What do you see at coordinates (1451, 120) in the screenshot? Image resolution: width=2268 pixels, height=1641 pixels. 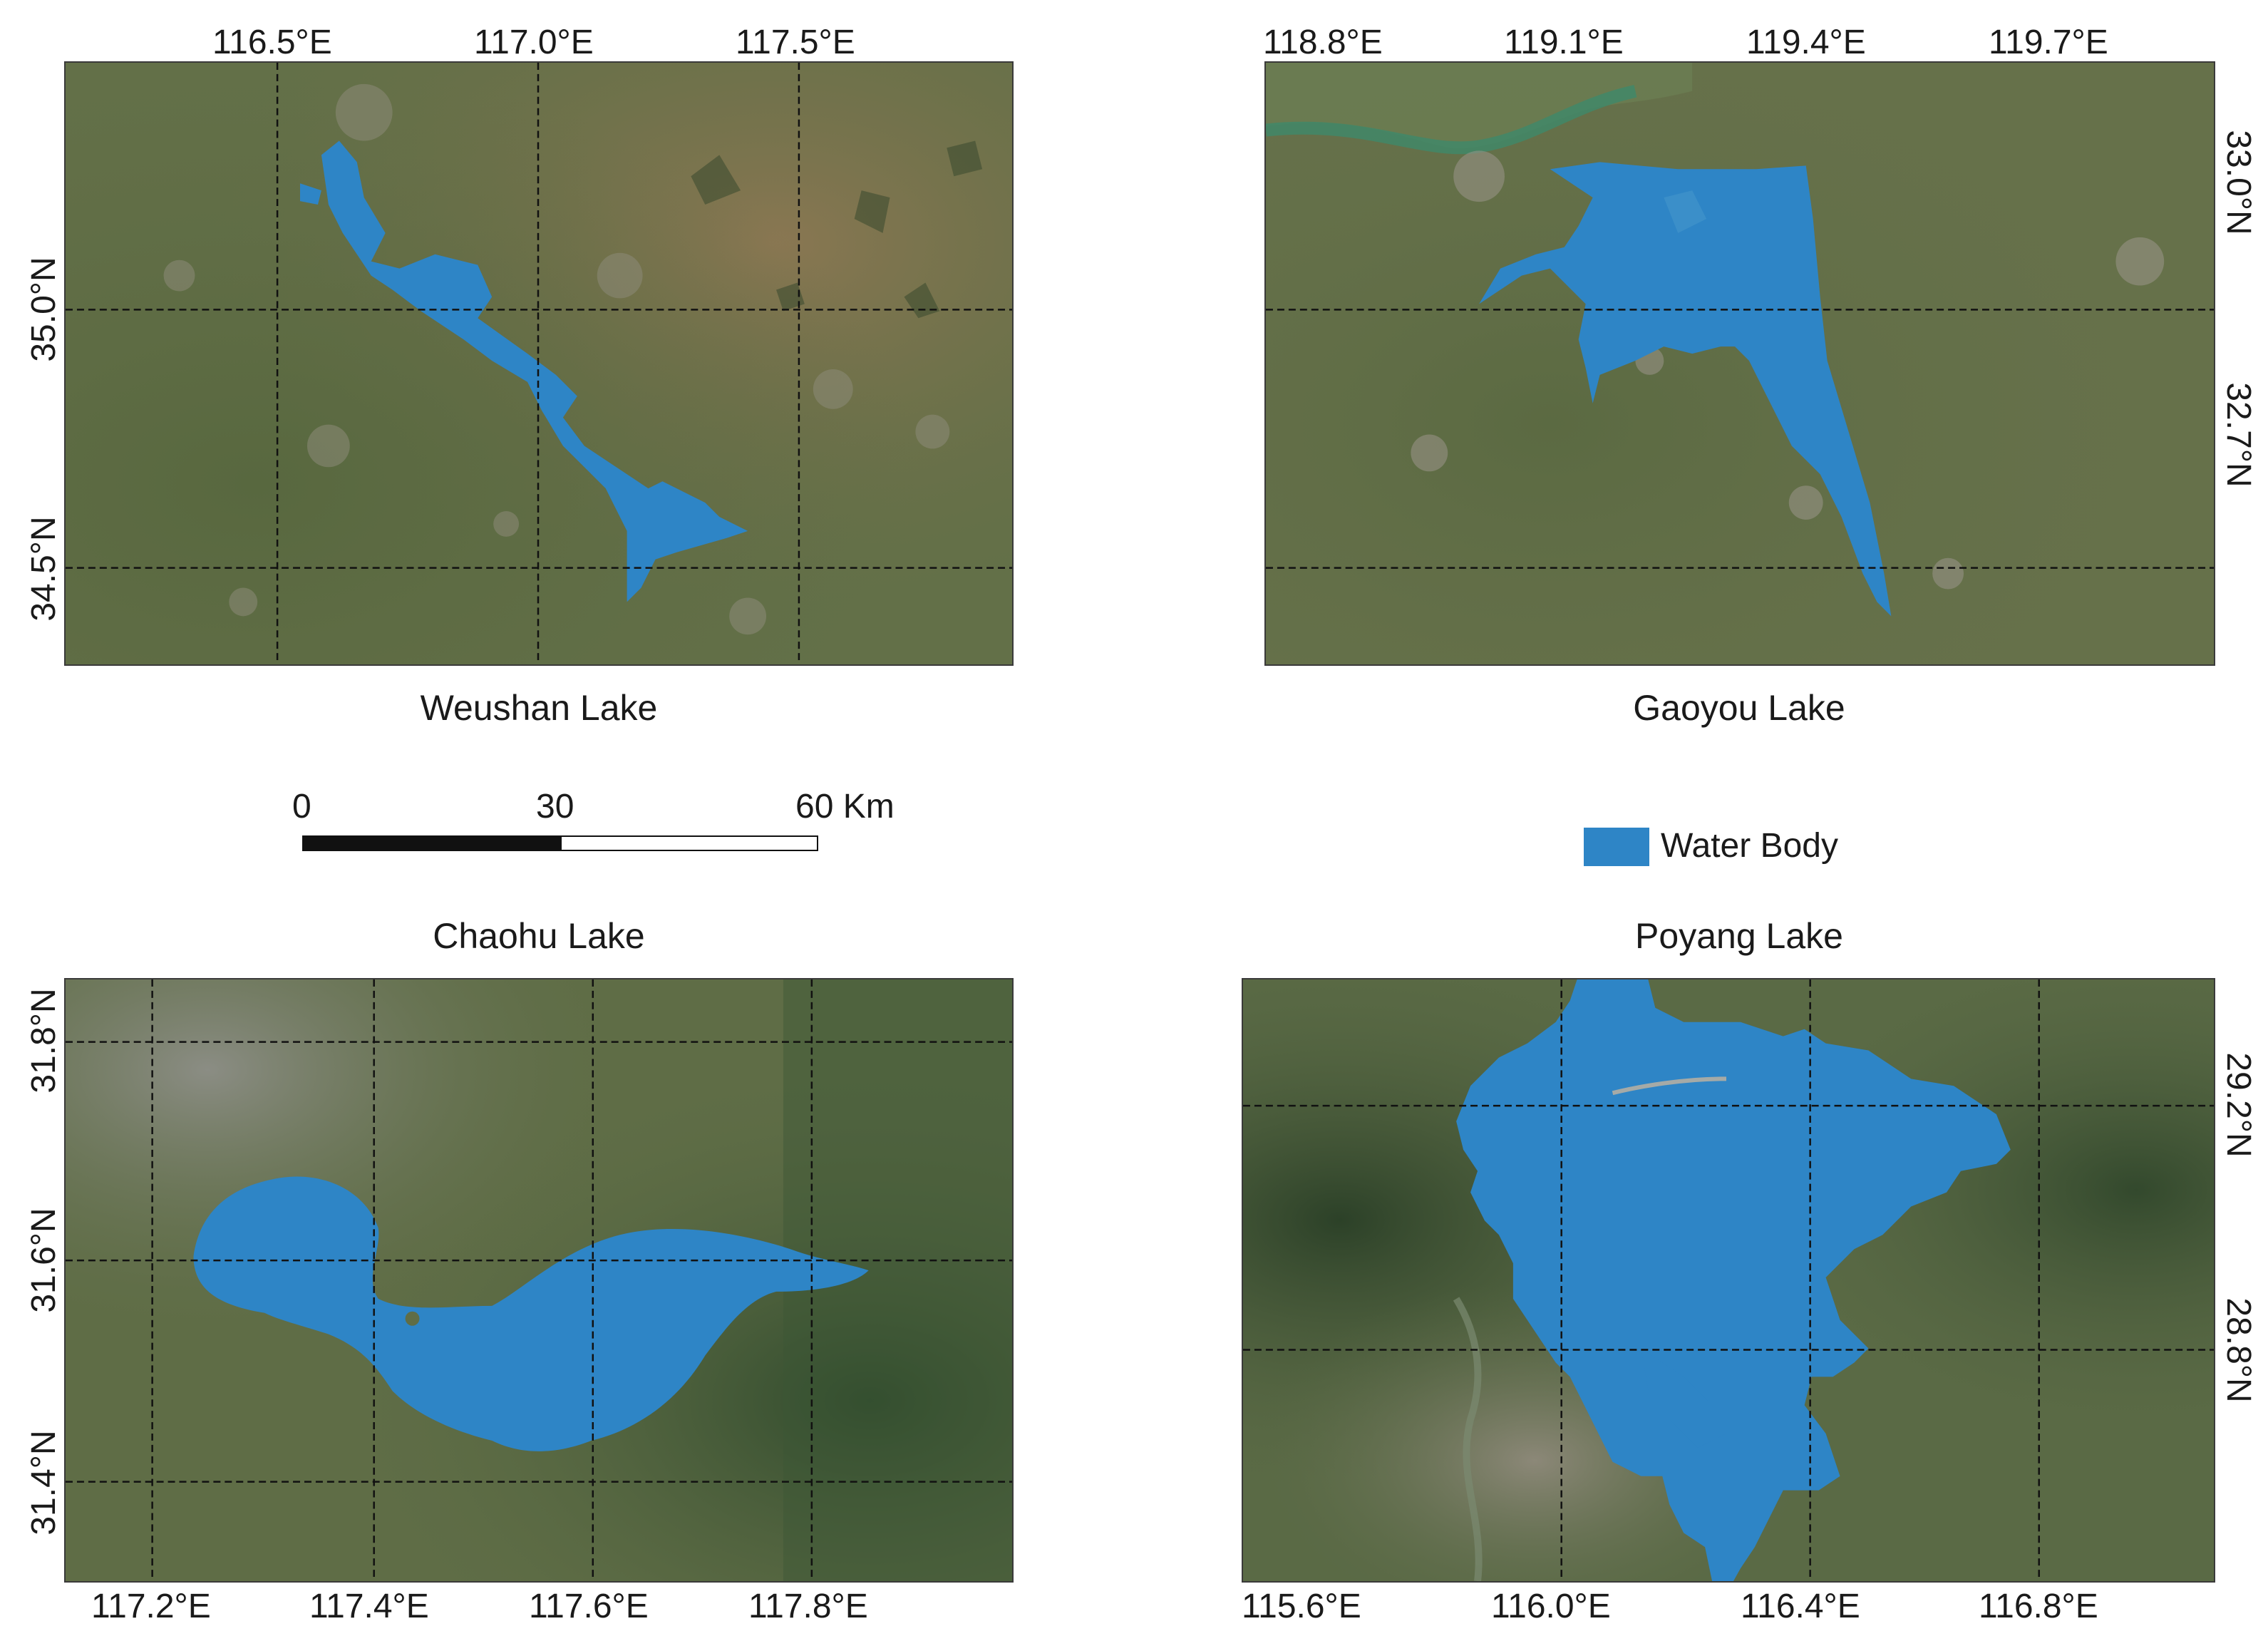 I see `gaoyou-river` at bounding box center [1451, 120].